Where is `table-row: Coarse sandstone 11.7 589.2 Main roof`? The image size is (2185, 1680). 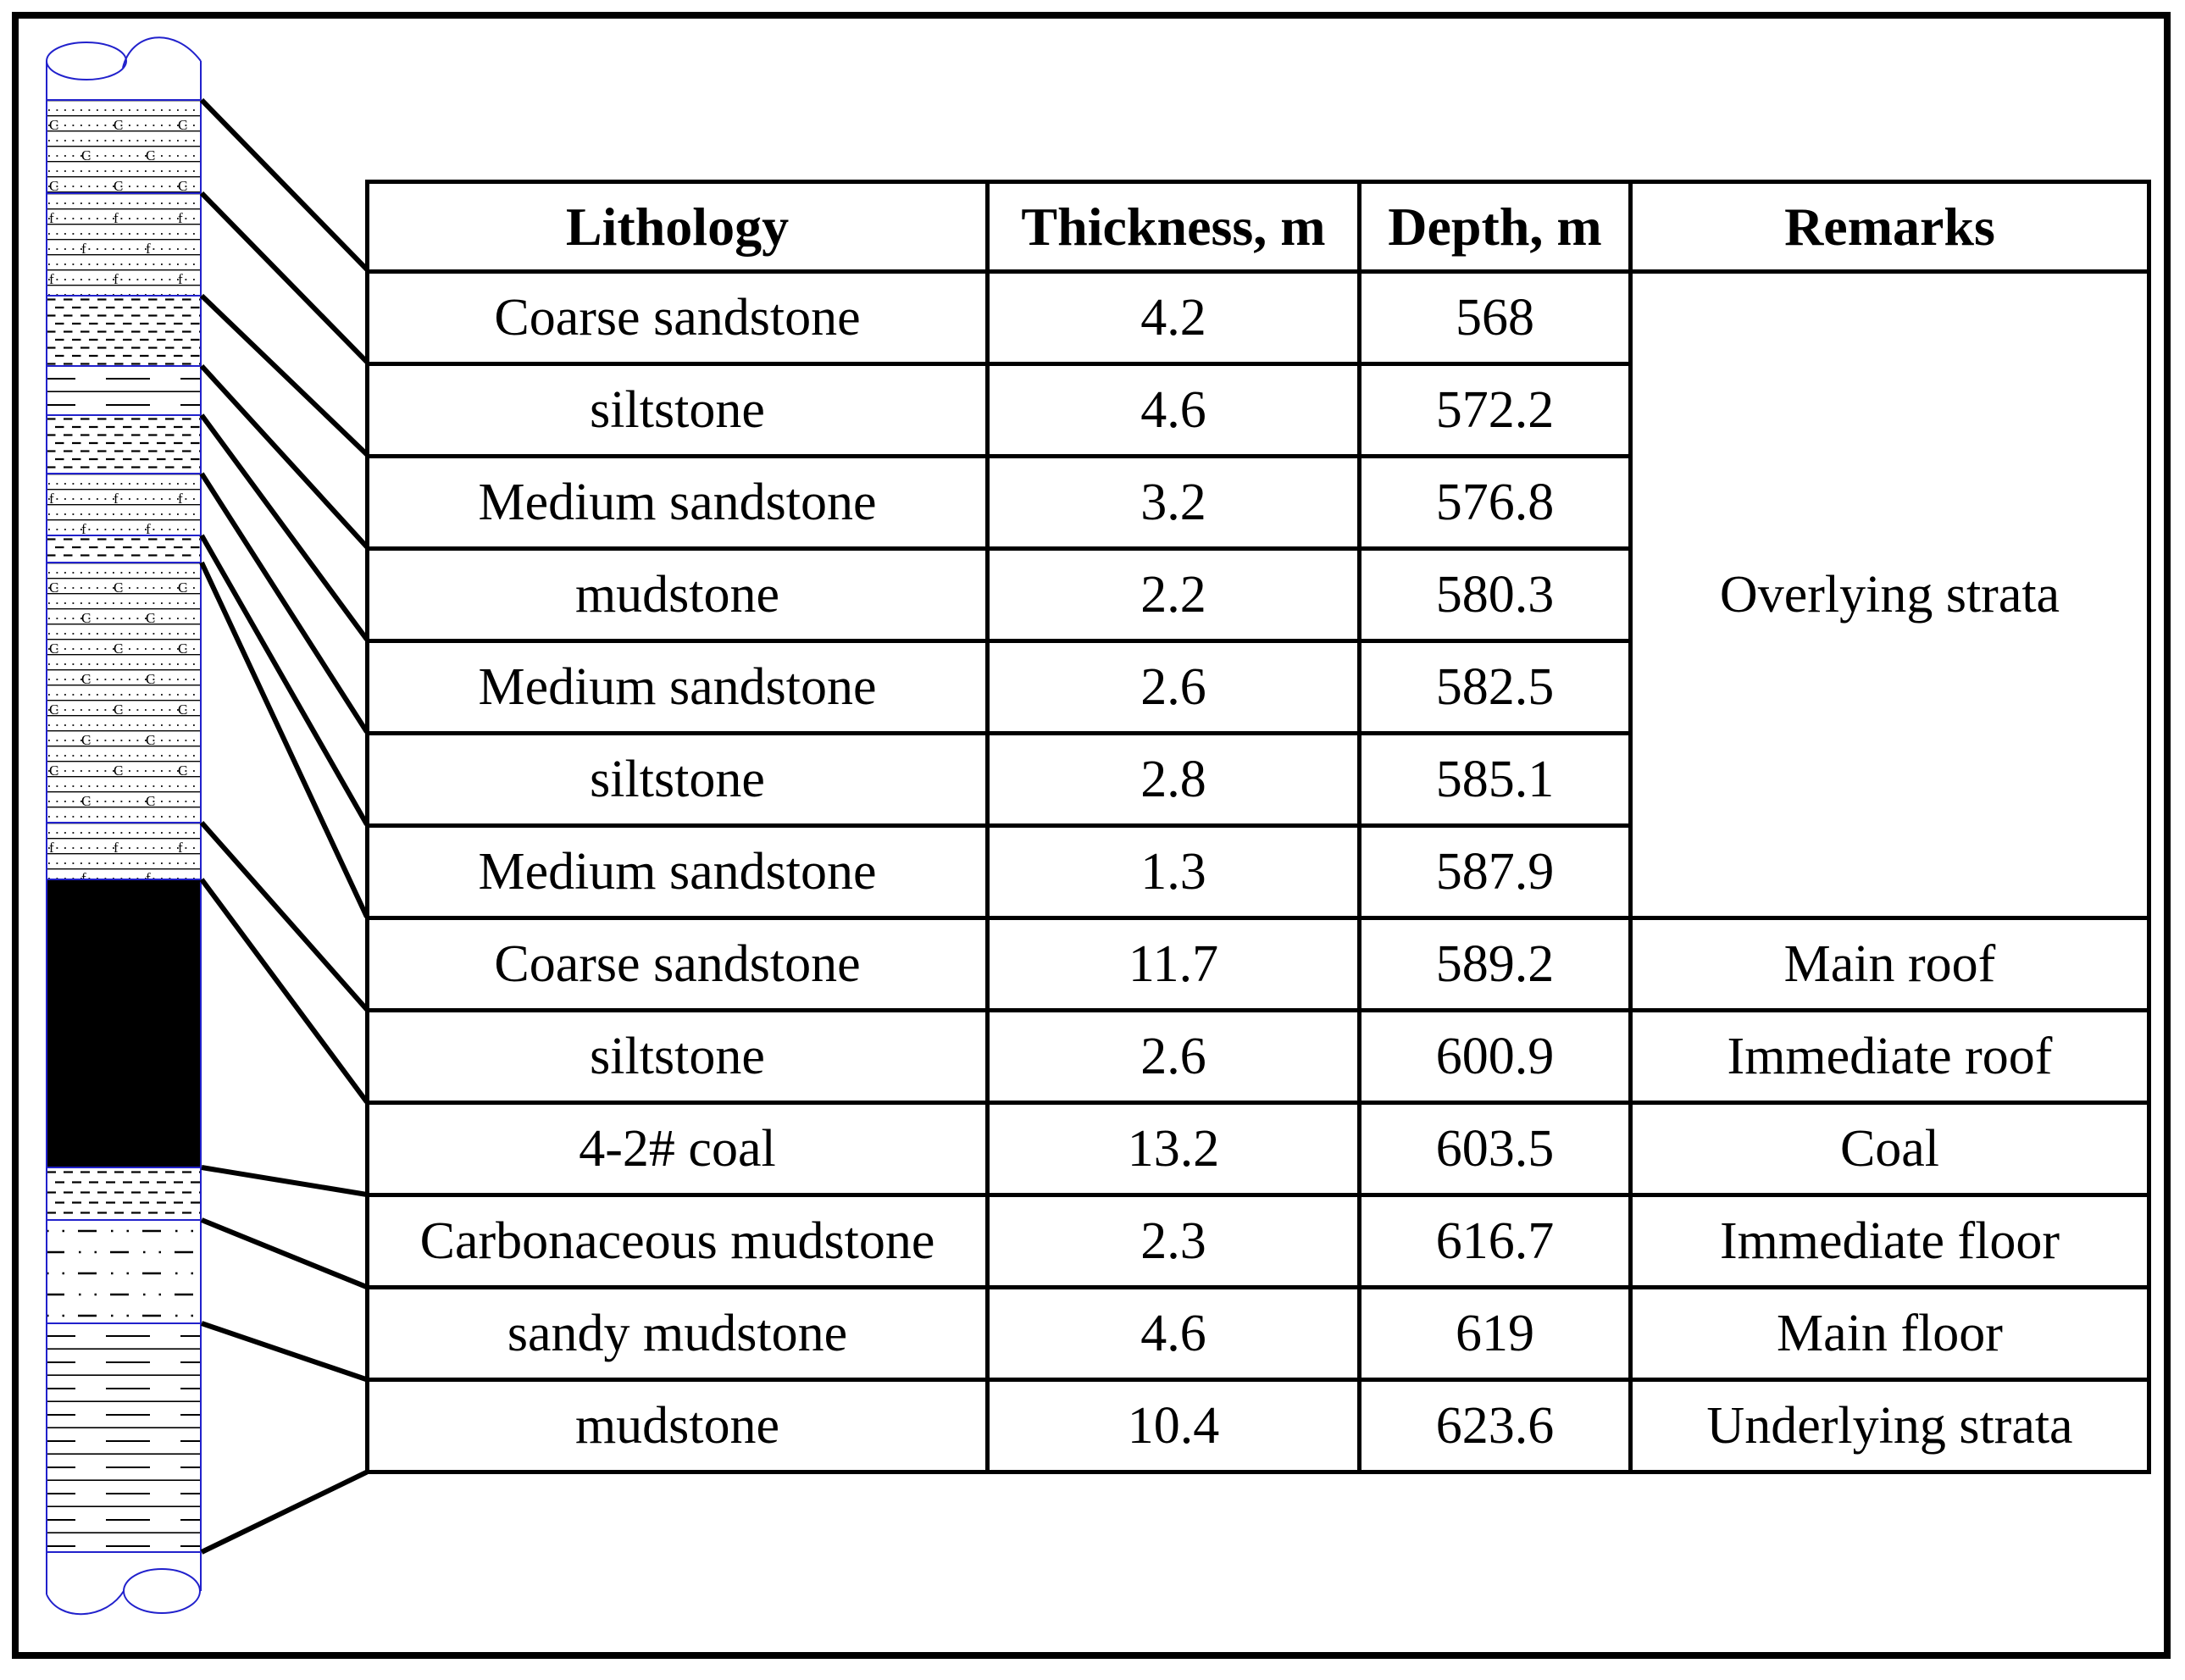 table-row: Coarse sandstone 11.7 589.2 Main roof is located at coordinates (1258, 964).